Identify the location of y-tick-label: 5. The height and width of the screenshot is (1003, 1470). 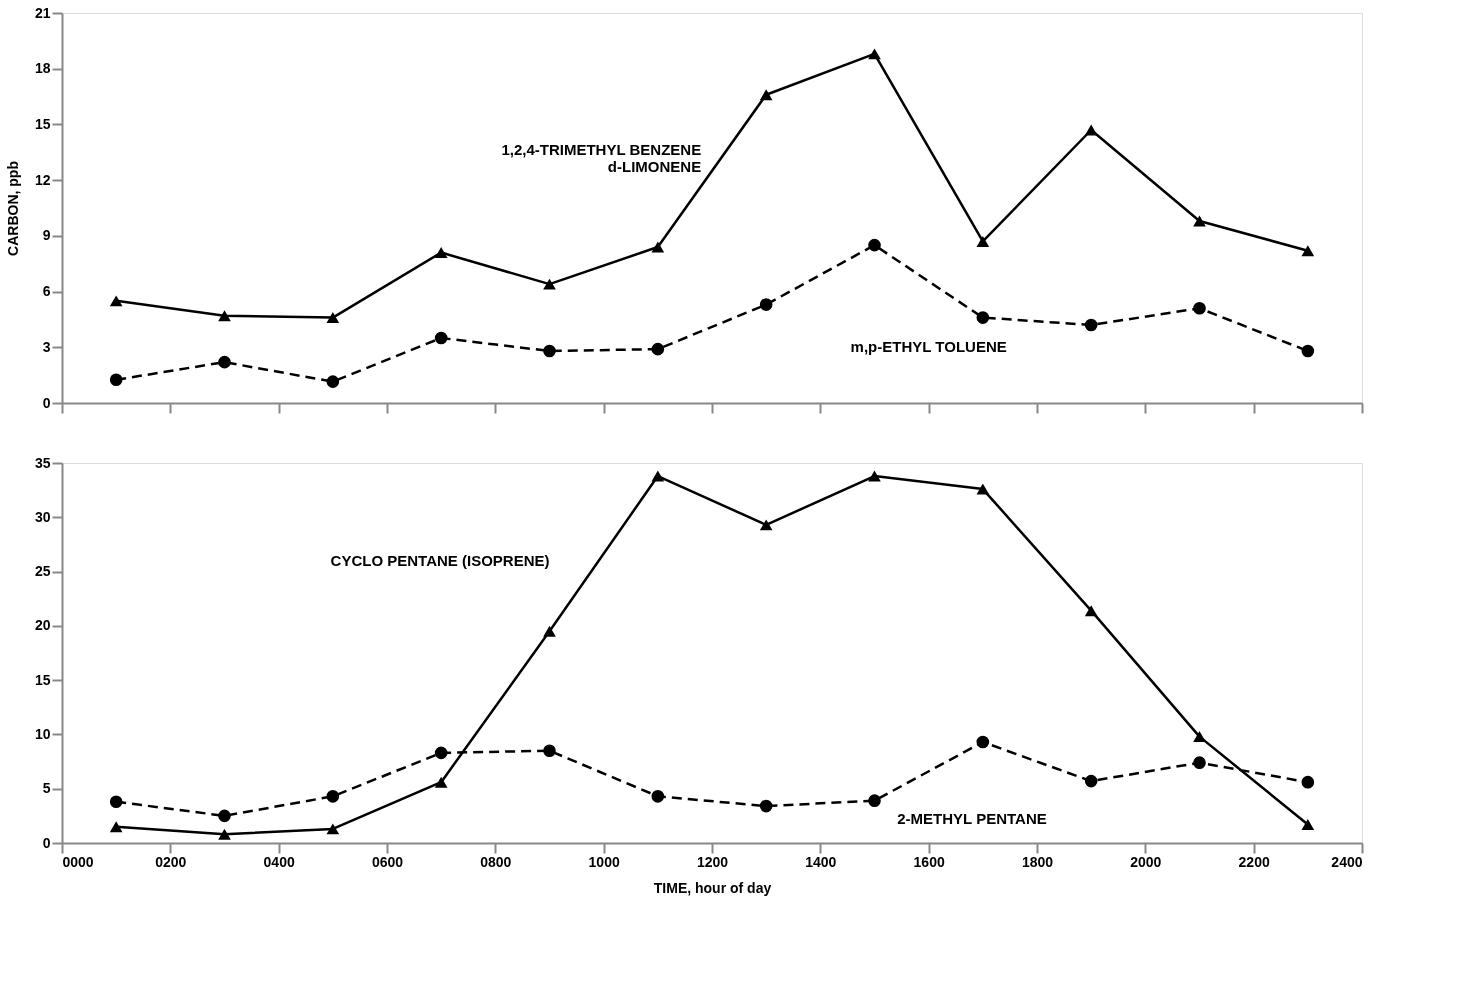
(46, 788).